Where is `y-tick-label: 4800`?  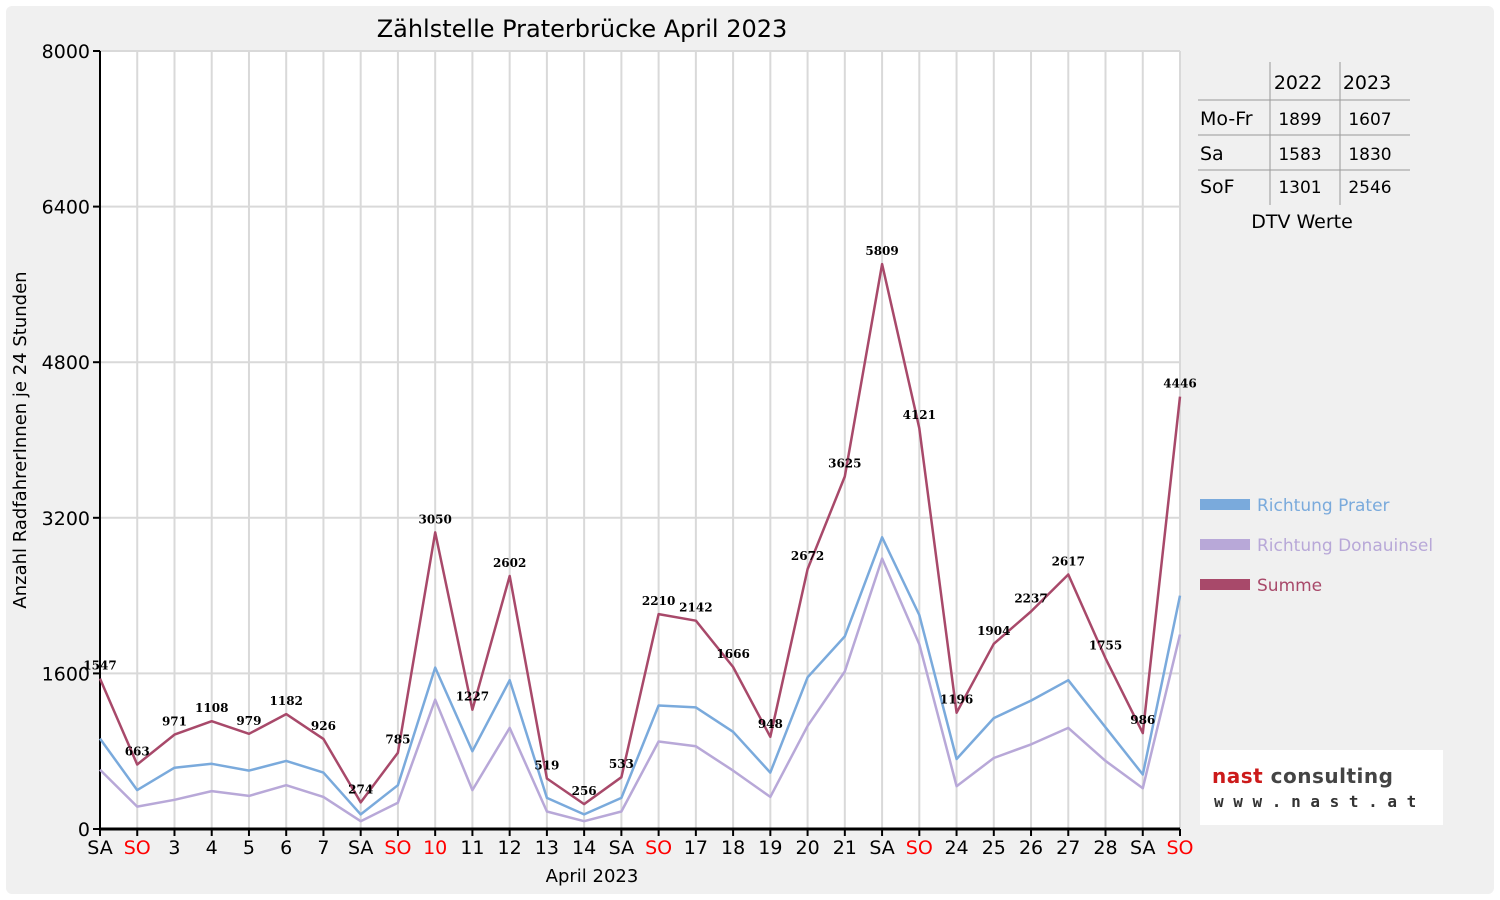 y-tick-label: 4800 is located at coordinates (66, 363).